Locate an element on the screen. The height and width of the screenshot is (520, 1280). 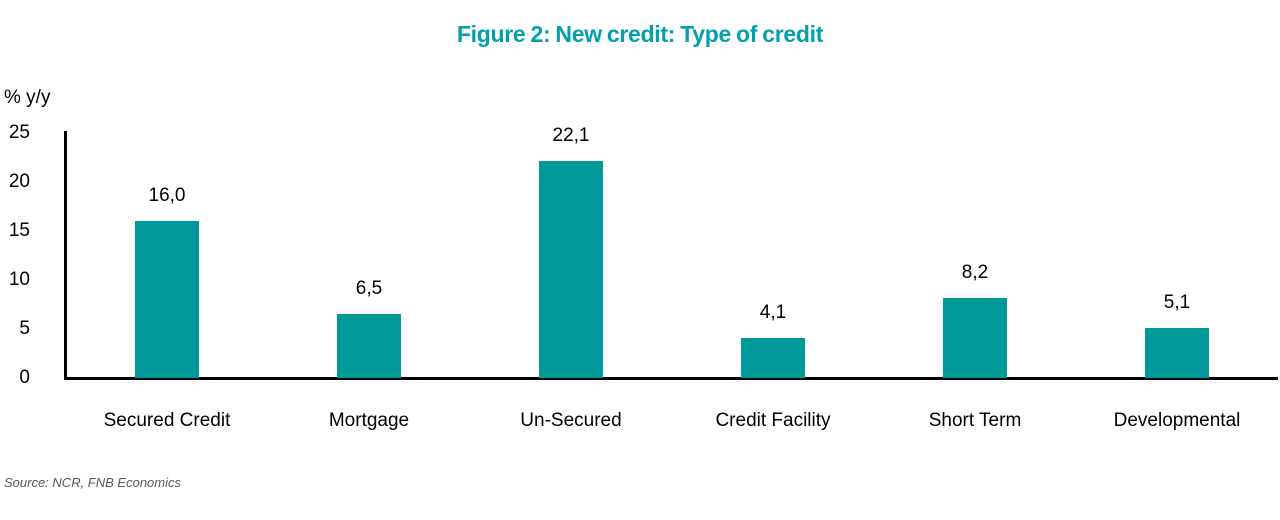
bar-slot: 6,5 is located at coordinates (369, 255).